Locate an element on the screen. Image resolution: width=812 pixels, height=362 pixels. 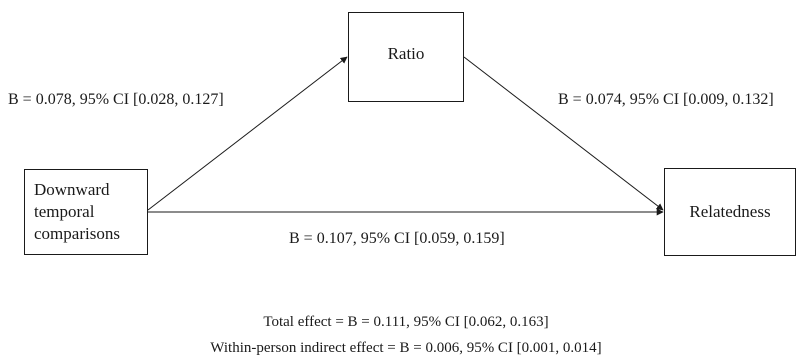
predictor-label: Downward temporal comparisons is located at coordinates (77, 212).